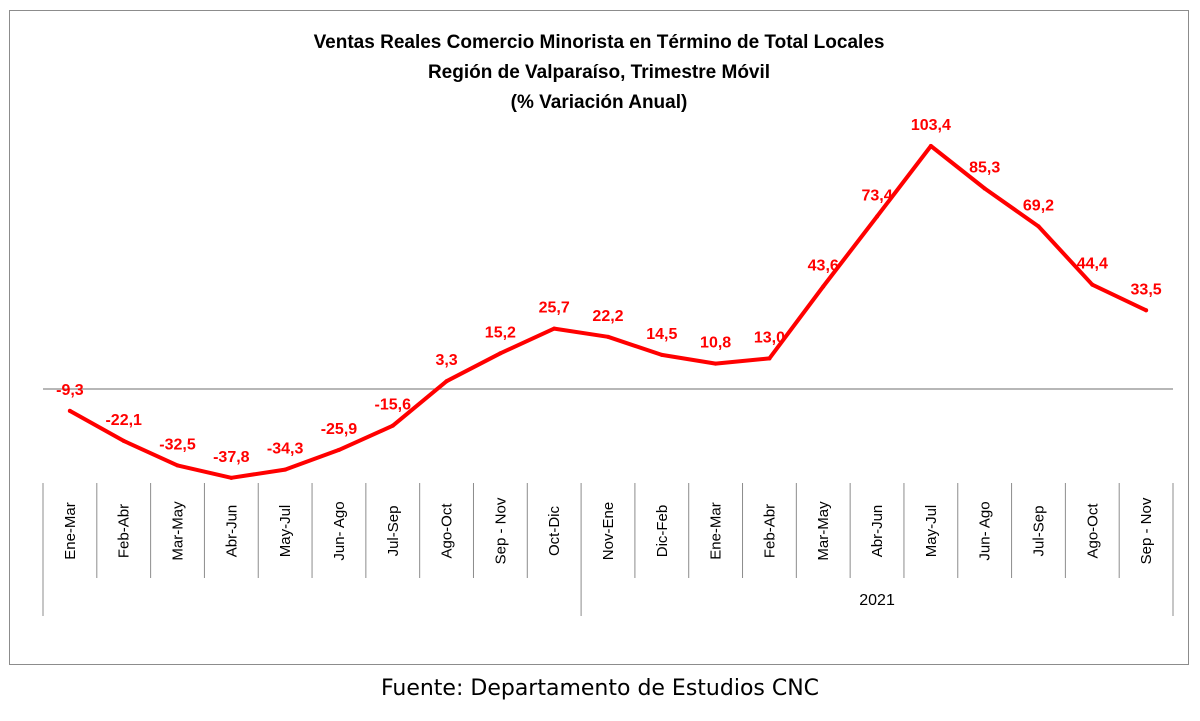  I want to click on category-label: Nov-Ene, so click(608, 531).